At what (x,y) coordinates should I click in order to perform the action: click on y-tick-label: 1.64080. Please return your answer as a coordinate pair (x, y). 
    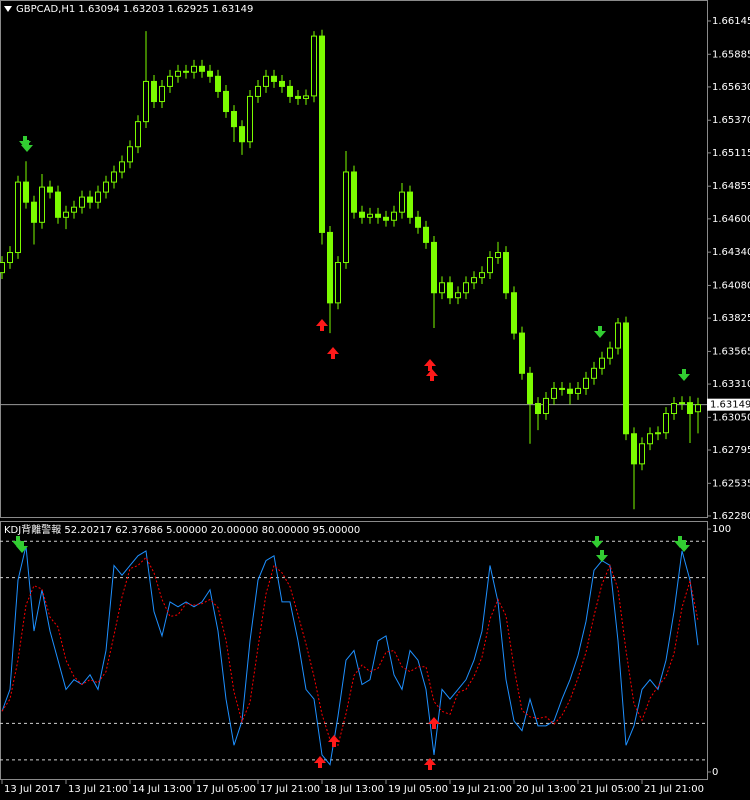
    Looking at the image, I should click on (731, 285).